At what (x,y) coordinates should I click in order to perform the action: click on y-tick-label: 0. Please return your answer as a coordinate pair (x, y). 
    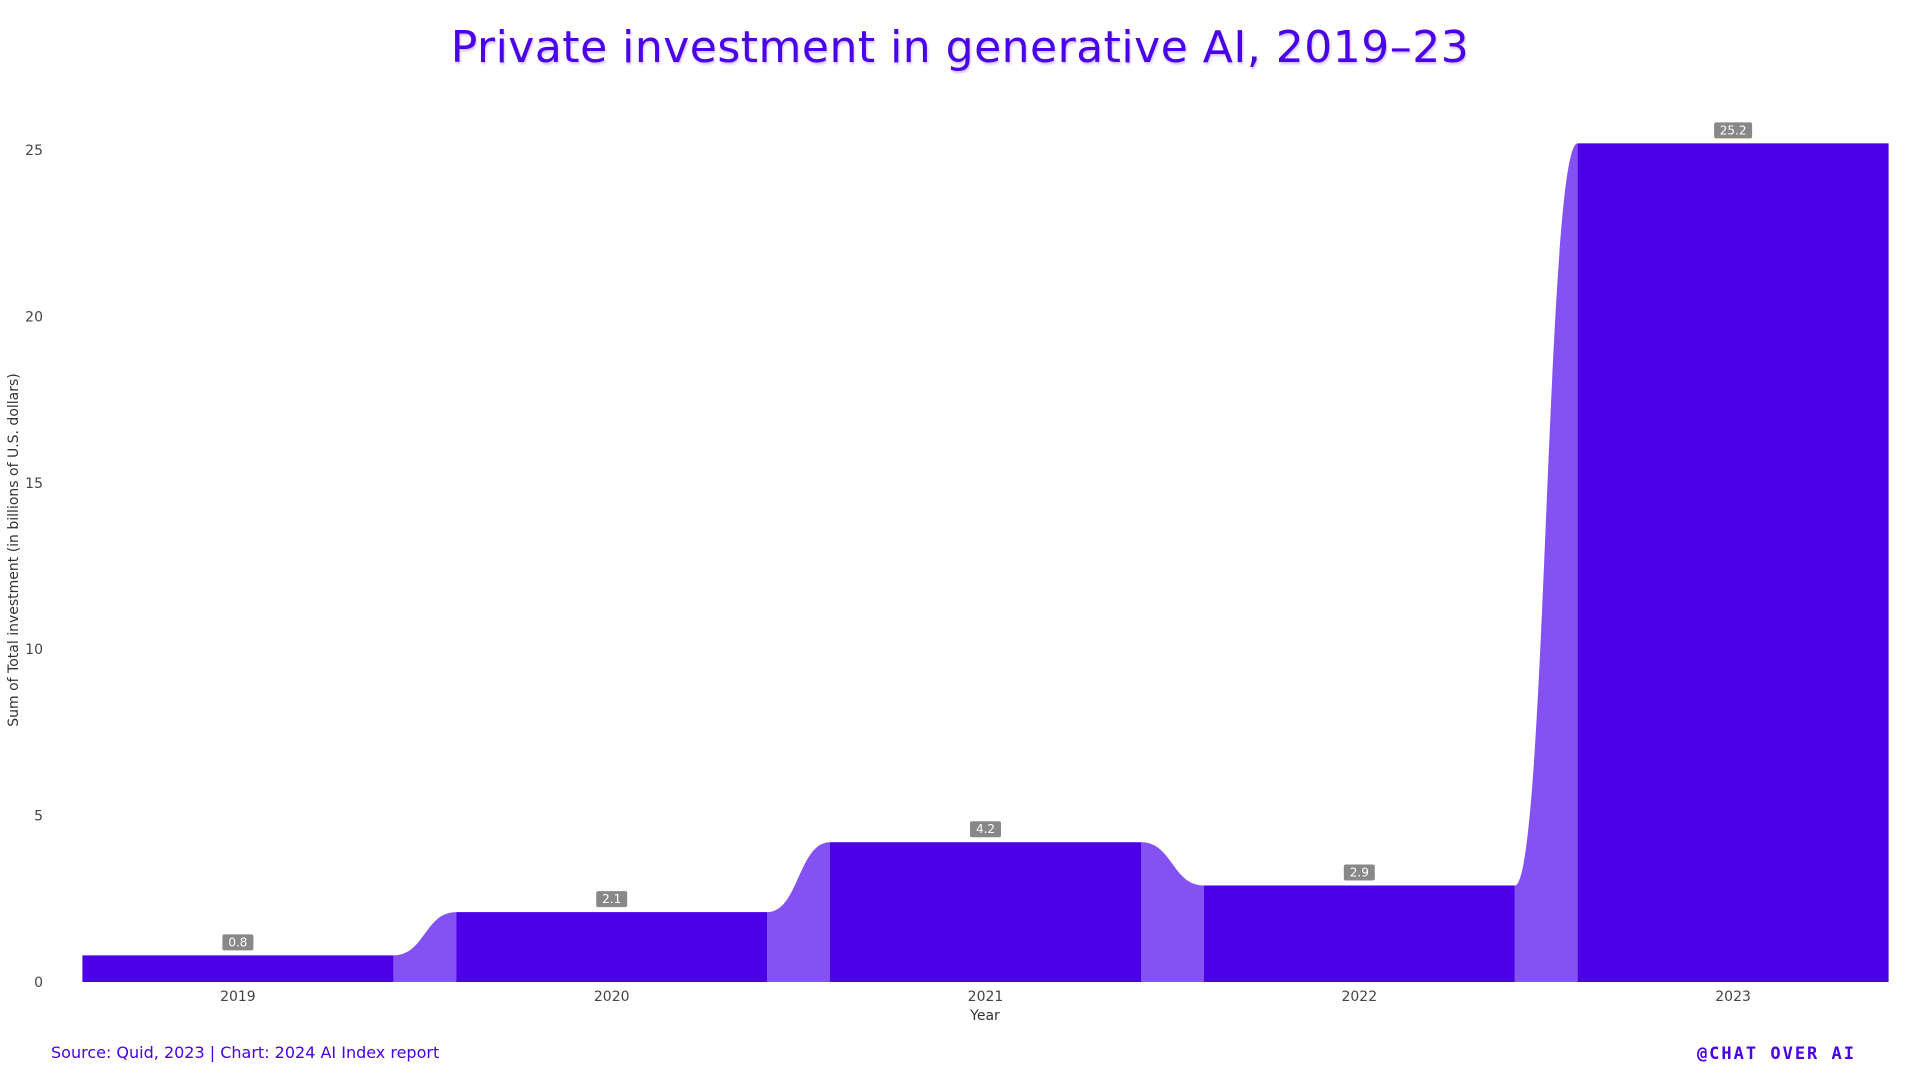
    Looking at the image, I should click on (38, 983).